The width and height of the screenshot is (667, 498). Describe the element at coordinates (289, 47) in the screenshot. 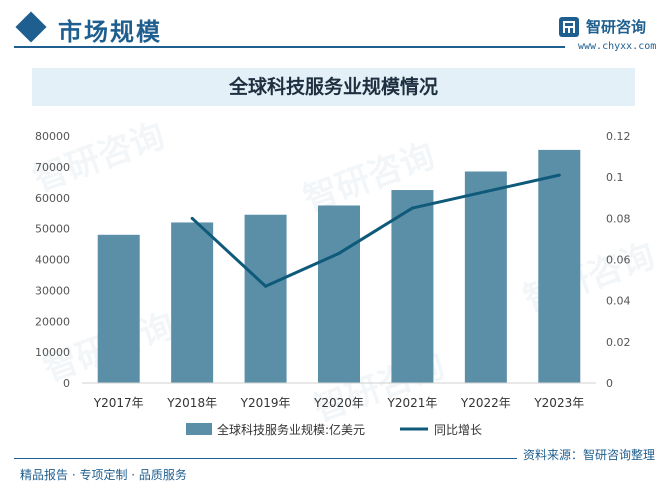

I see `header-divider` at that location.